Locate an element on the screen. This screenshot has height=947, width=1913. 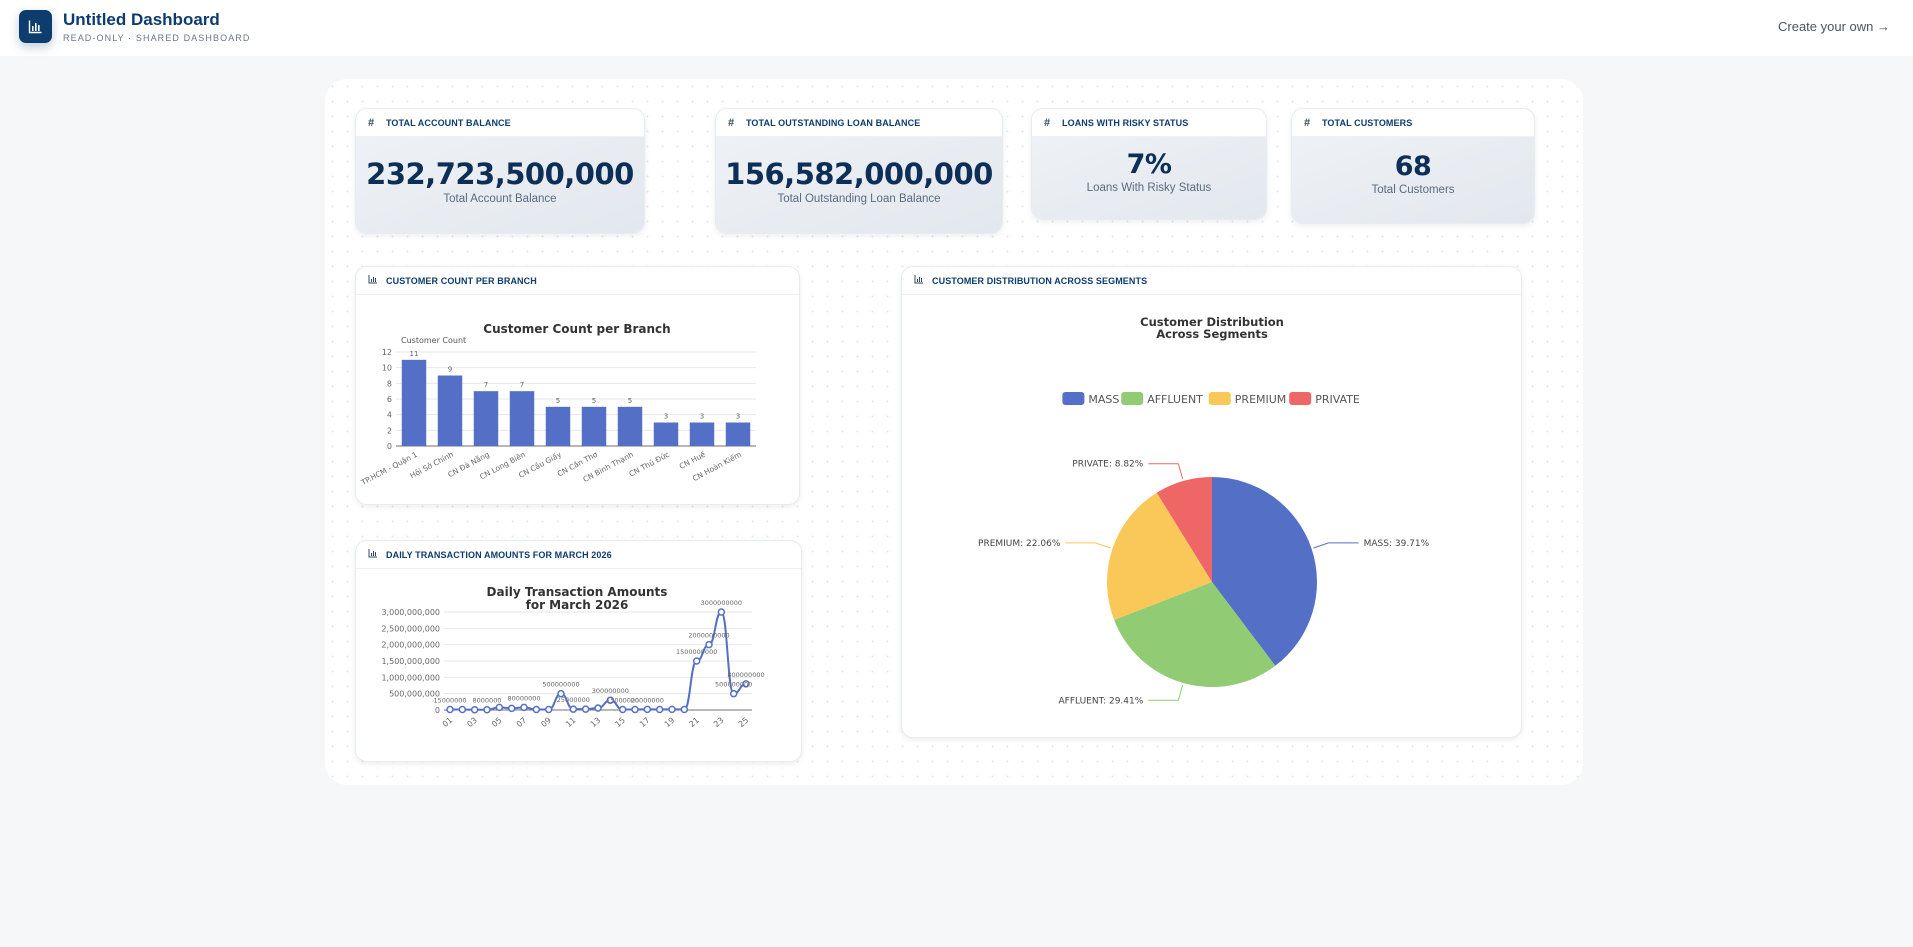
x-tick-label: 07 is located at coordinates (522, 722).